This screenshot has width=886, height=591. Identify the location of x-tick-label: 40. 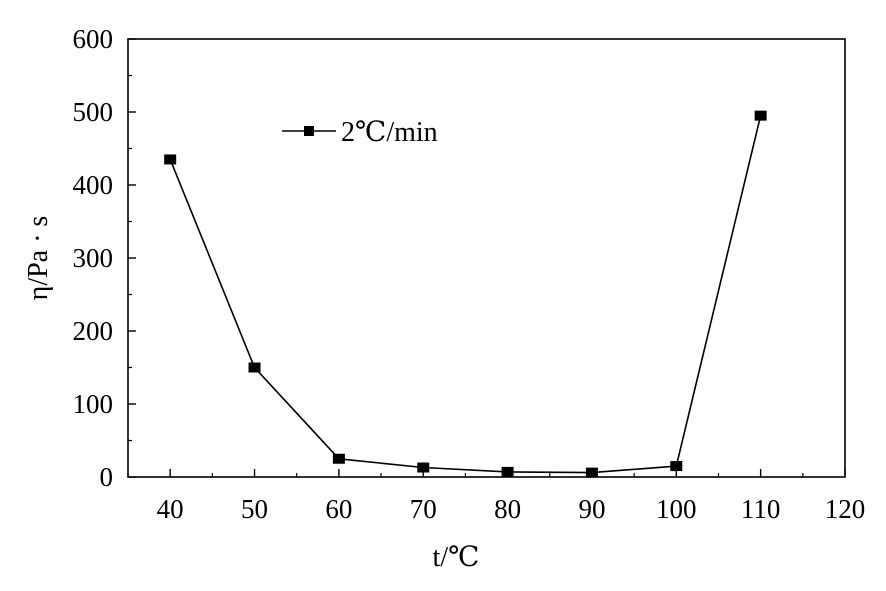
(170, 509).